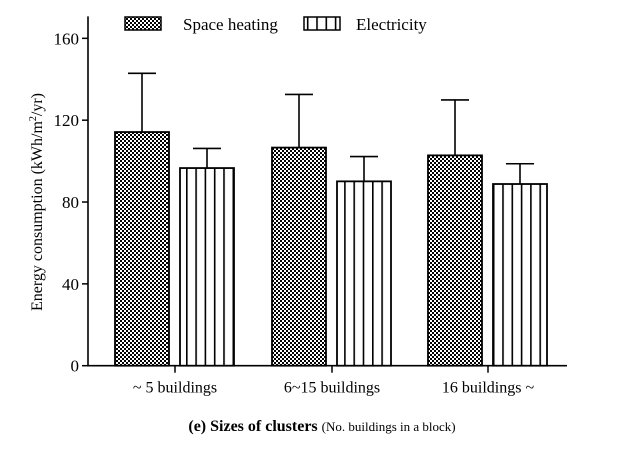  I want to click on legend-label-space-heating: Space heating, so click(230, 24).